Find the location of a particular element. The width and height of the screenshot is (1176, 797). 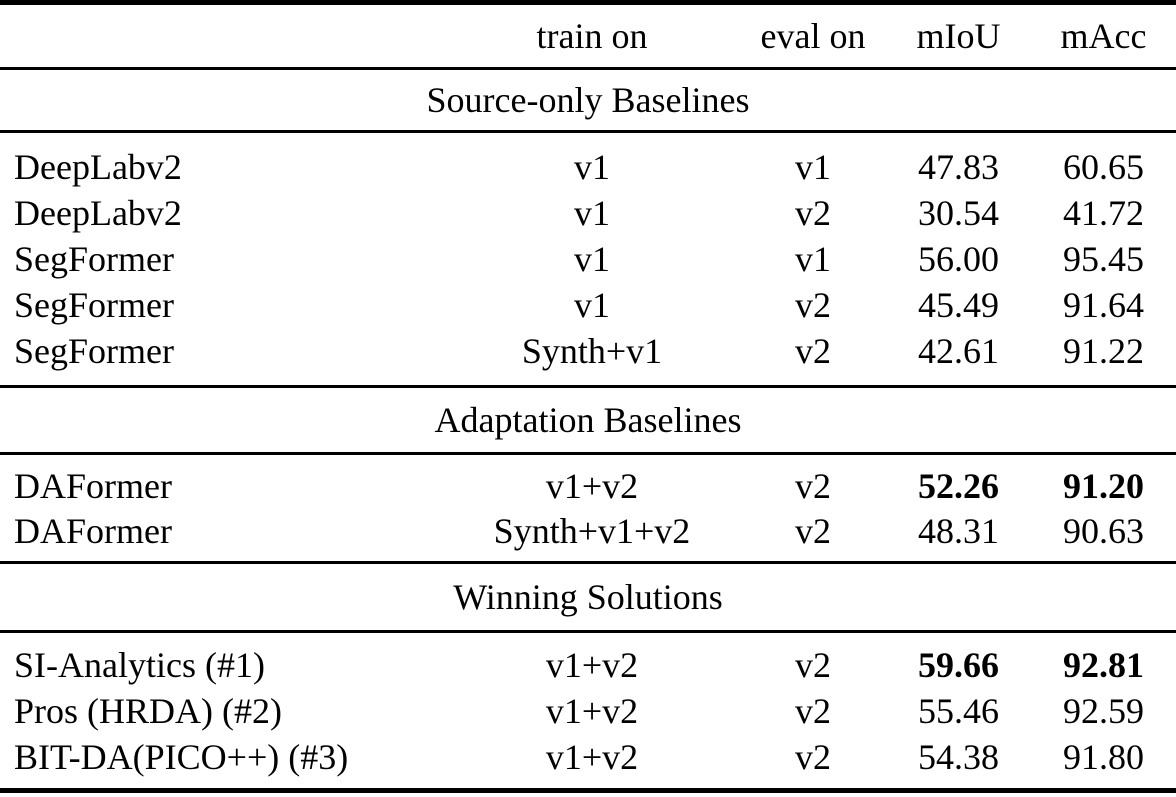

miou-cell: 56.00 is located at coordinates (958, 259).